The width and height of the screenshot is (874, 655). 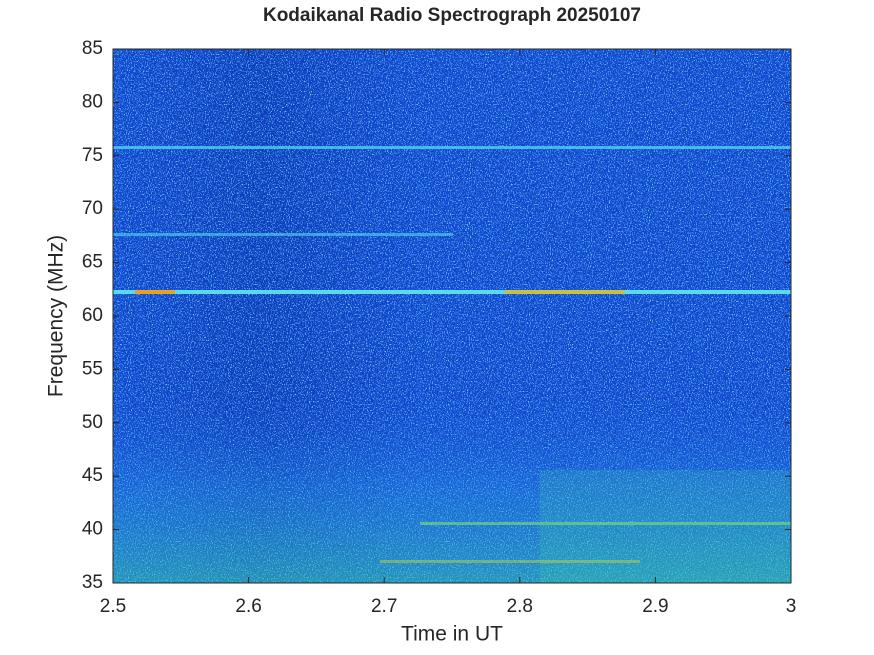 What do you see at coordinates (655, 606) in the screenshot?
I see `x-tick-label: 2.9` at bounding box center [655, 606].